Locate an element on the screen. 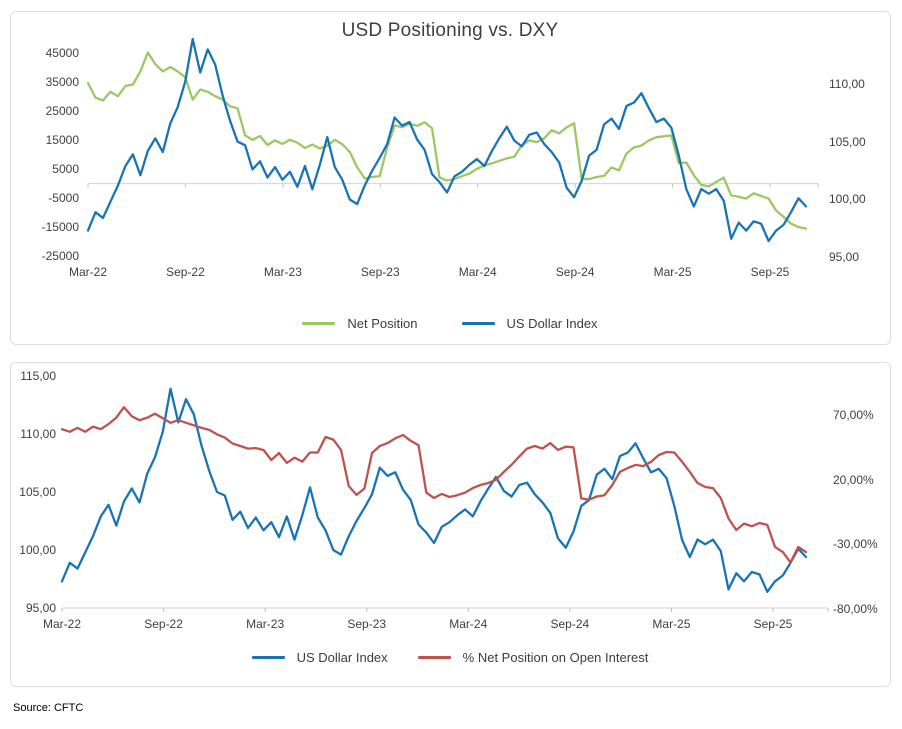  legend-item-us-dollar-index: US Dollar Index is located at coordinates (529, 323).